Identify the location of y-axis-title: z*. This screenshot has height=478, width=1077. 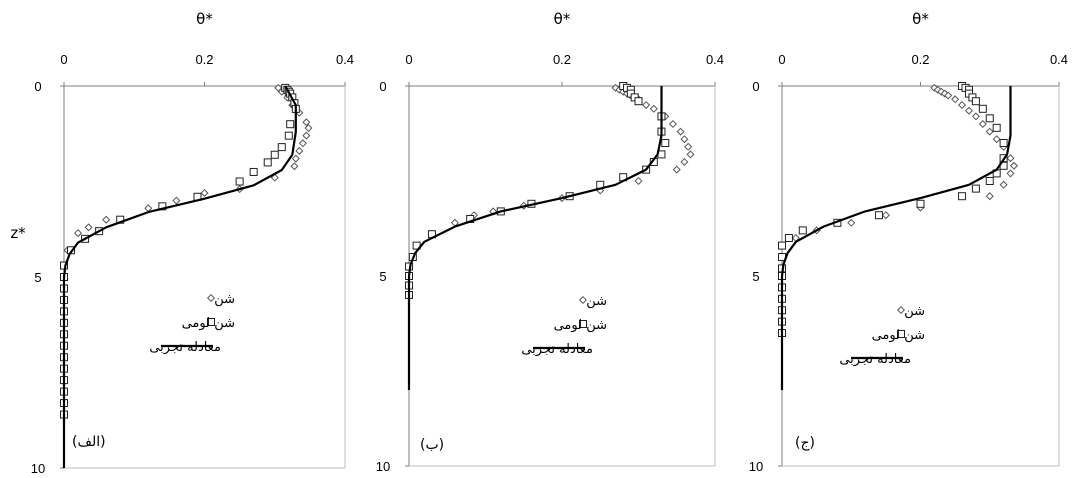
(18, 233).